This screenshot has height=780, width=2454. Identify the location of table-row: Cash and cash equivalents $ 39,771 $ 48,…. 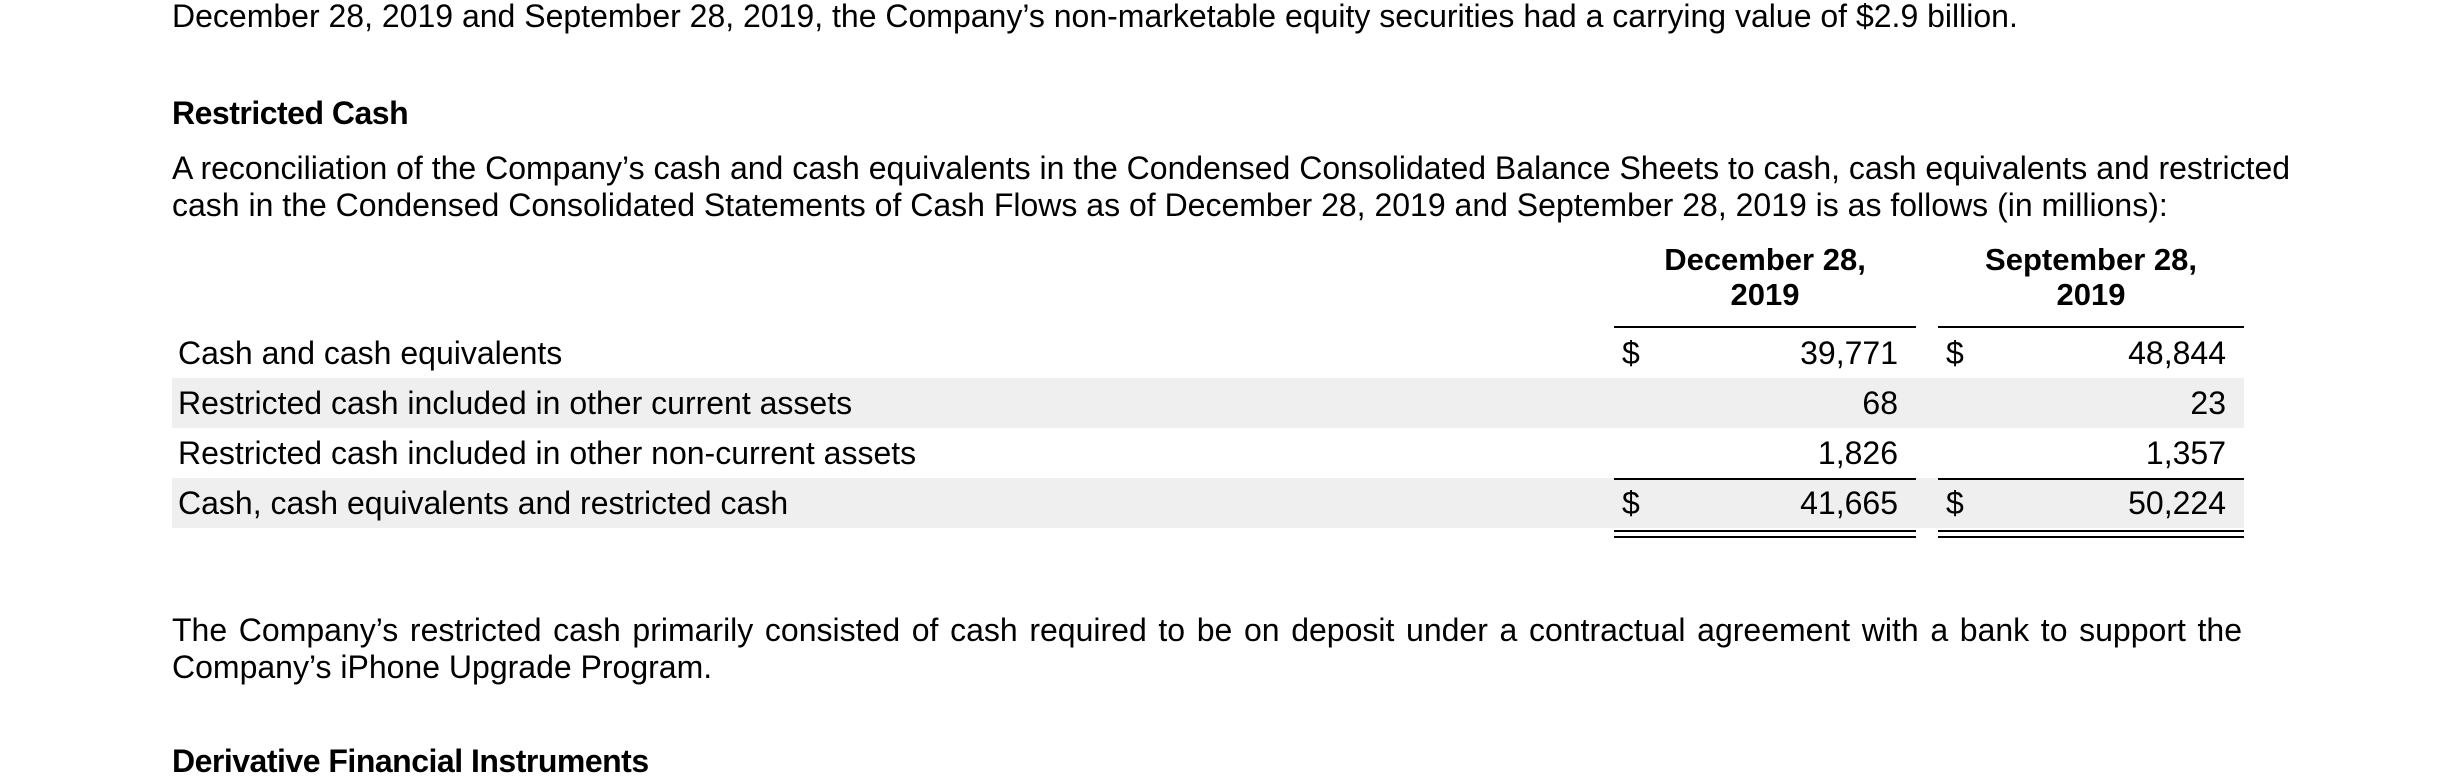
(1208, 353).